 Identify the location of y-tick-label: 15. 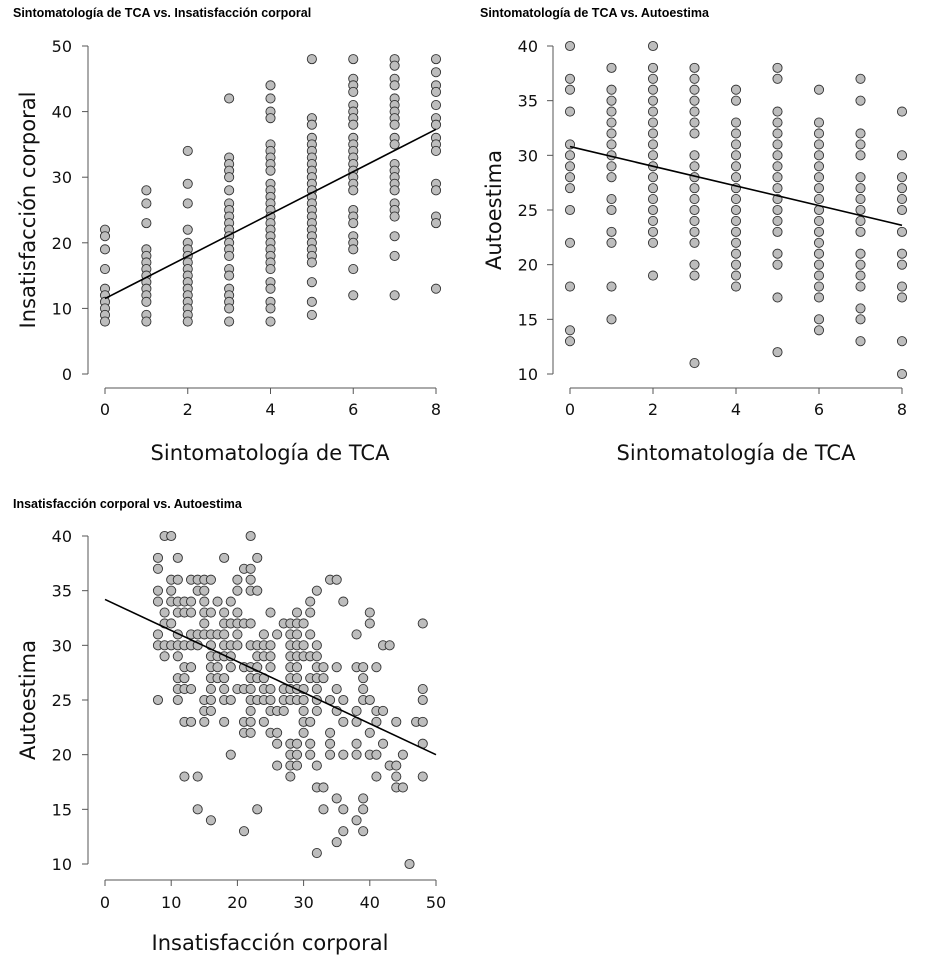
(62, 809).